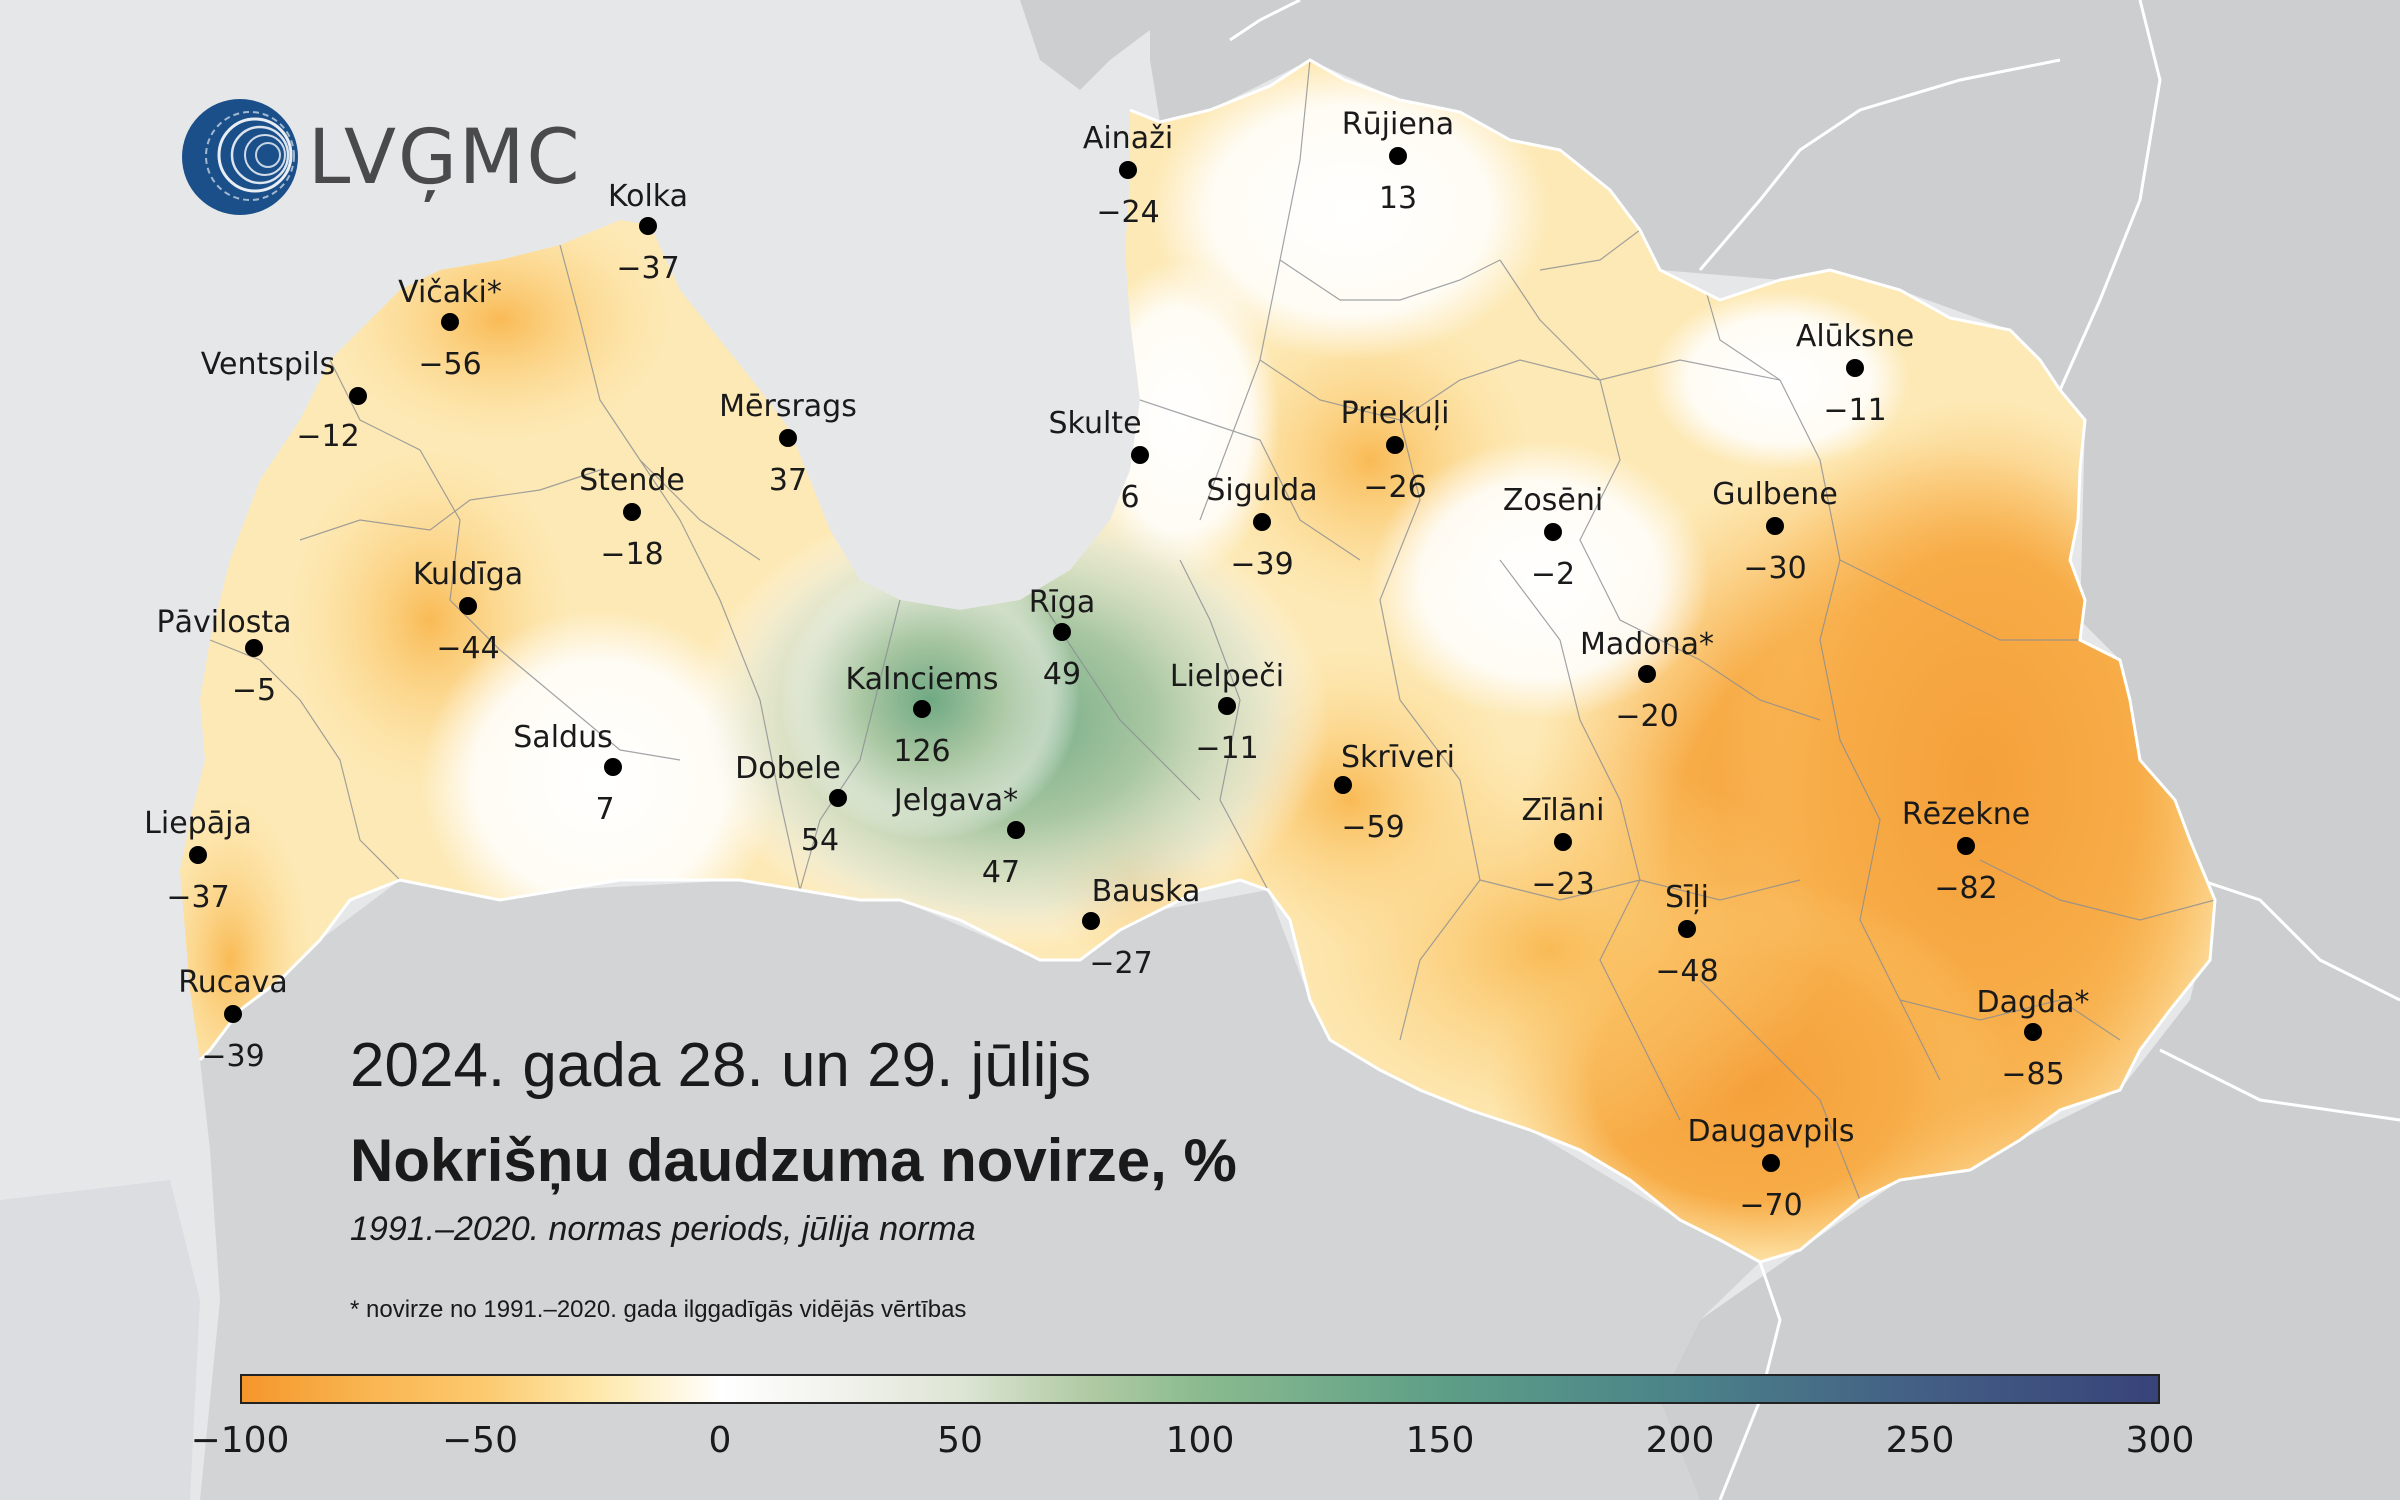 Image resolution: width=2400 pixels, height=1500 pixels. What do you see at coordinates (1920, 1440) in the screenshot?
I see `legend-tick-label: 250` at bounding box center [1920, 1440].